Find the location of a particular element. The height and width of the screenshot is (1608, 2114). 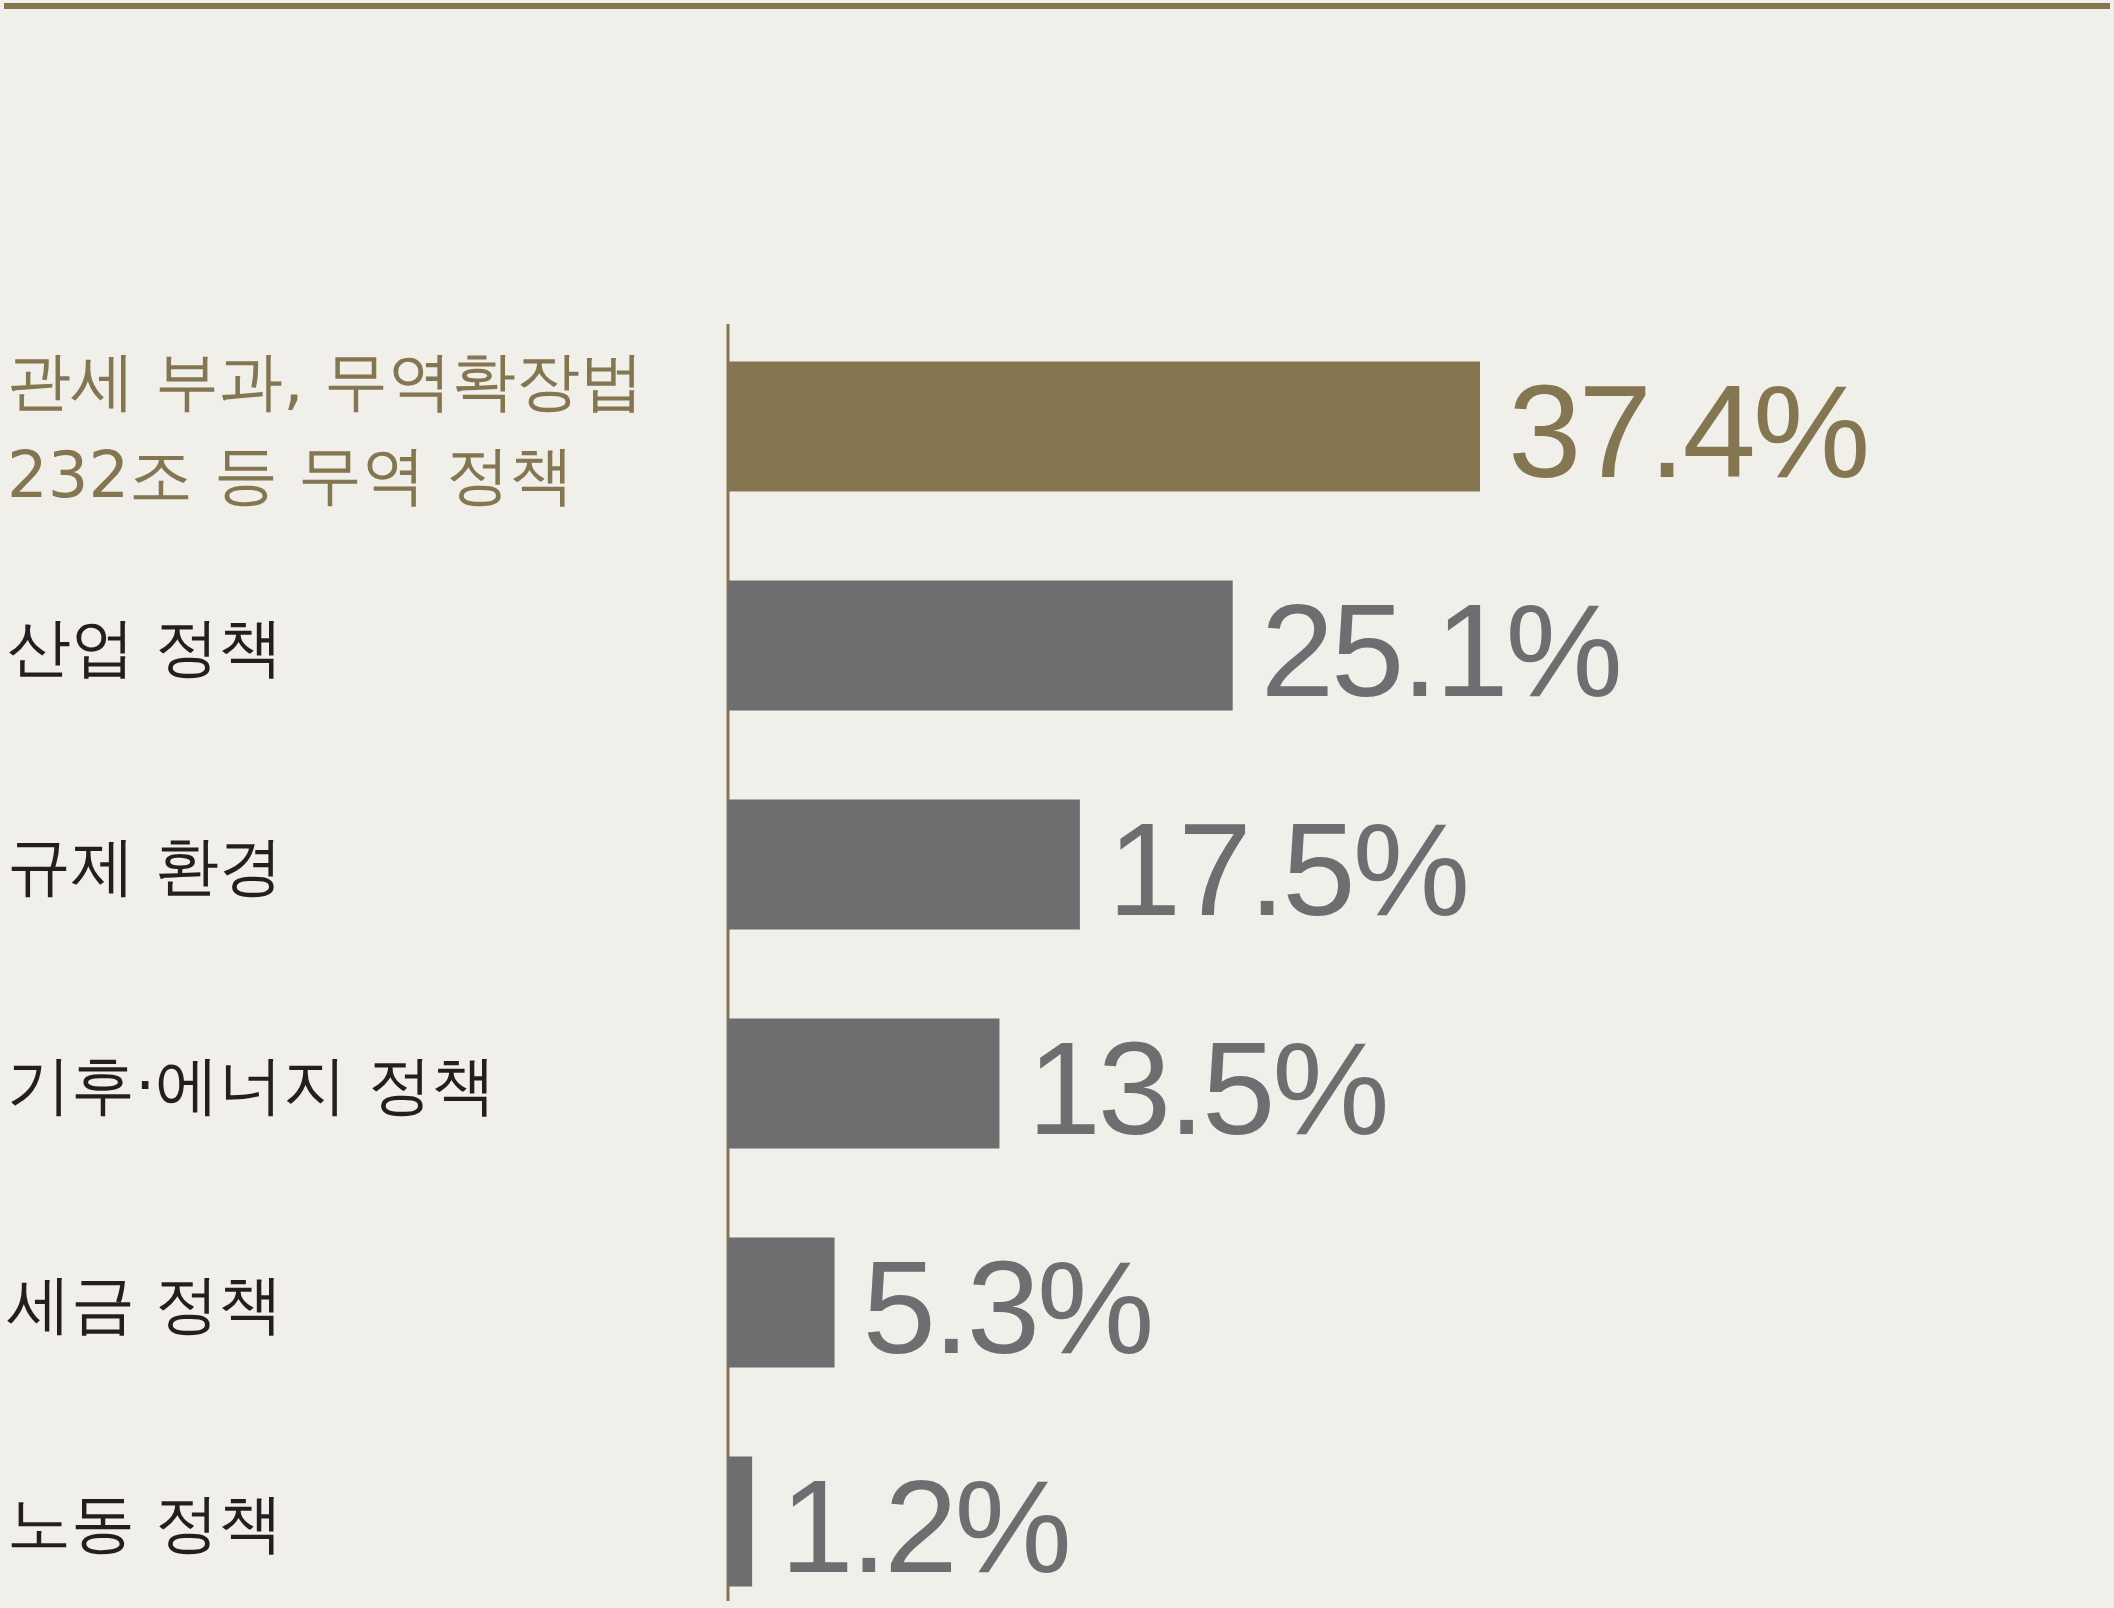

y-tick-label: 관세 부과, 무역확장법 232조 등 무역 정책 is located at coordinates (326, 427).